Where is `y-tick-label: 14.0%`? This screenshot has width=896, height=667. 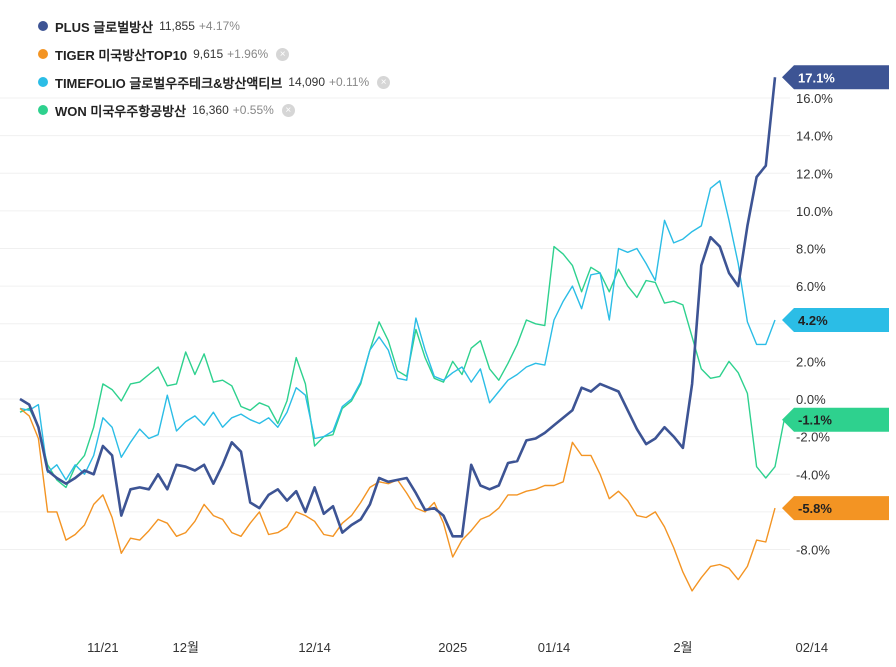 y-tick-label: 14.0% is located at coordinates (814, 136).